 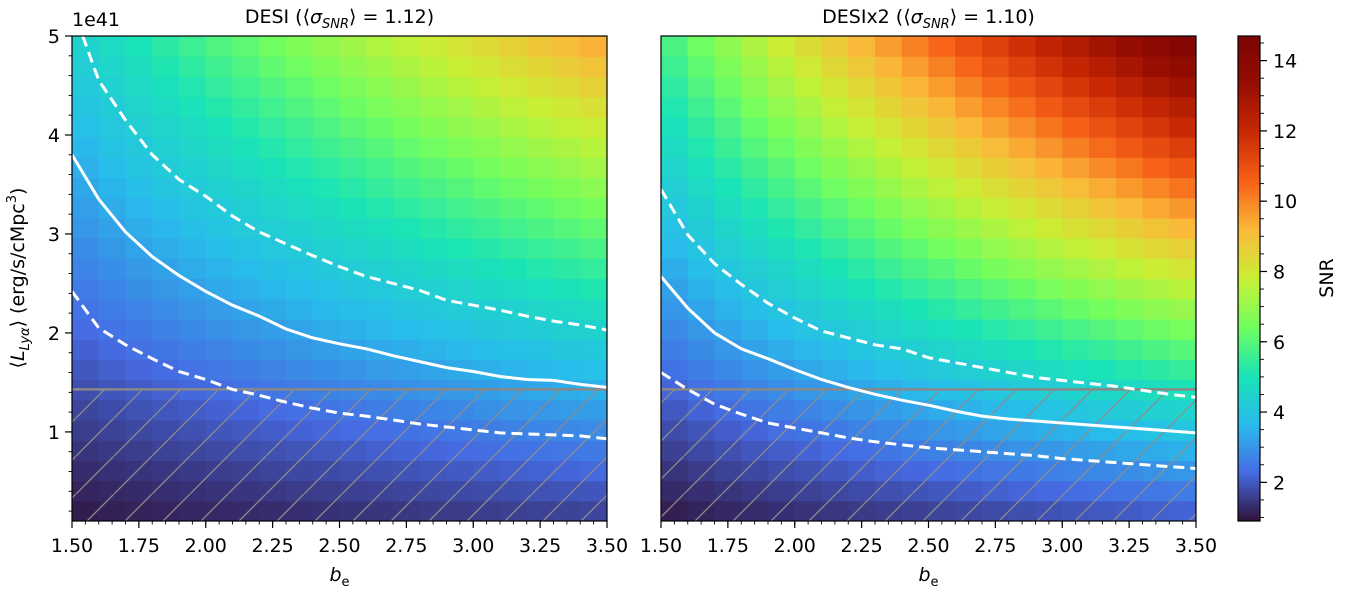 What do you see at coordinates (1279, 413) in the screenshot?
I see `colorbar-tick-label: 4` at bounding box center [1279, 413].